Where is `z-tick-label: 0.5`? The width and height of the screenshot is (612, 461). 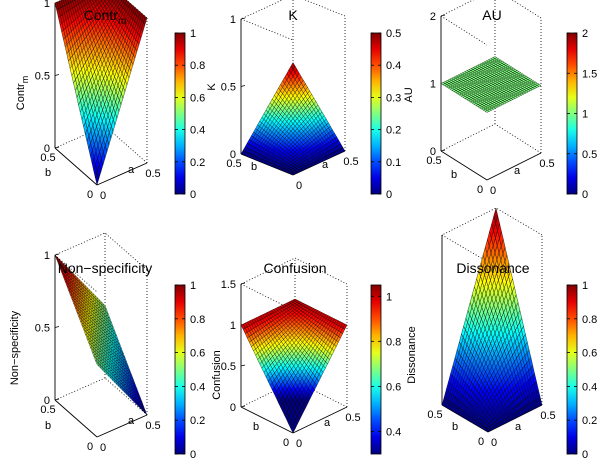 z-tick-label: 0.5 is located at coordinates (42, 77).